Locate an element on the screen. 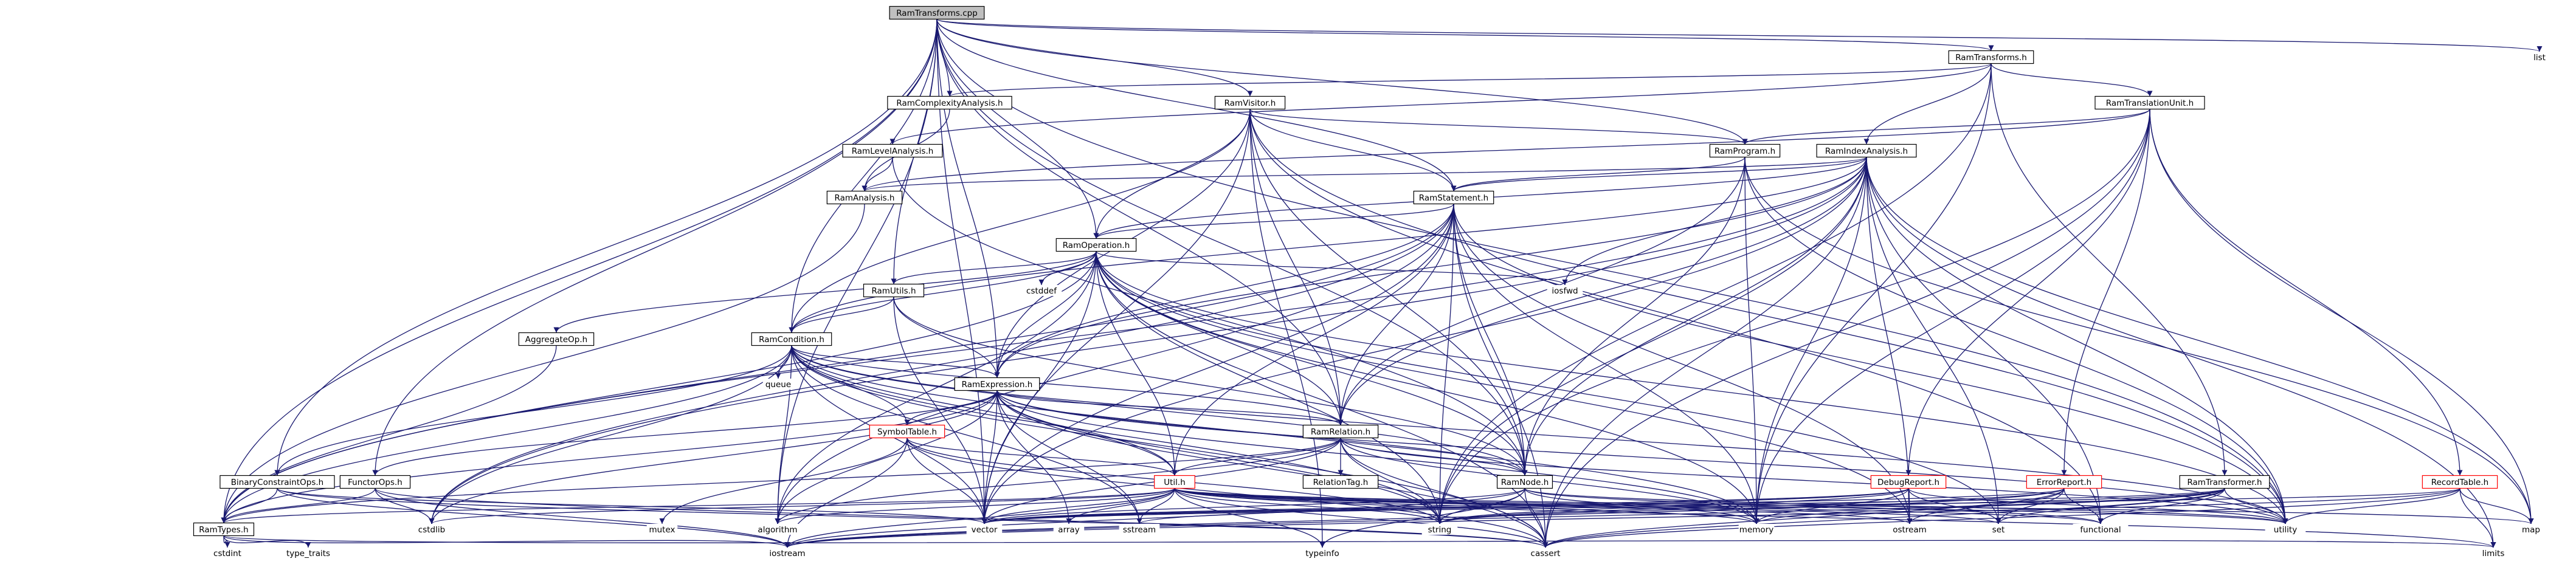 The height and width of the screenshot is (567, 2576). edge-levelanalysis-to-ramnode is located at coordinates (1210, 317).